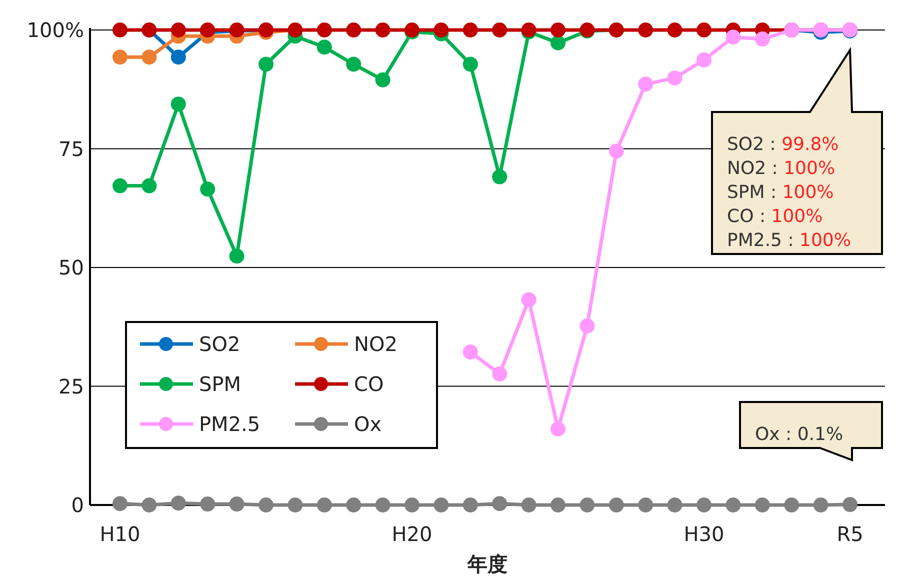 The height and width of the screenshot is (580, 901). I want to click on annotation: CO : 100%, so click(775, 216).